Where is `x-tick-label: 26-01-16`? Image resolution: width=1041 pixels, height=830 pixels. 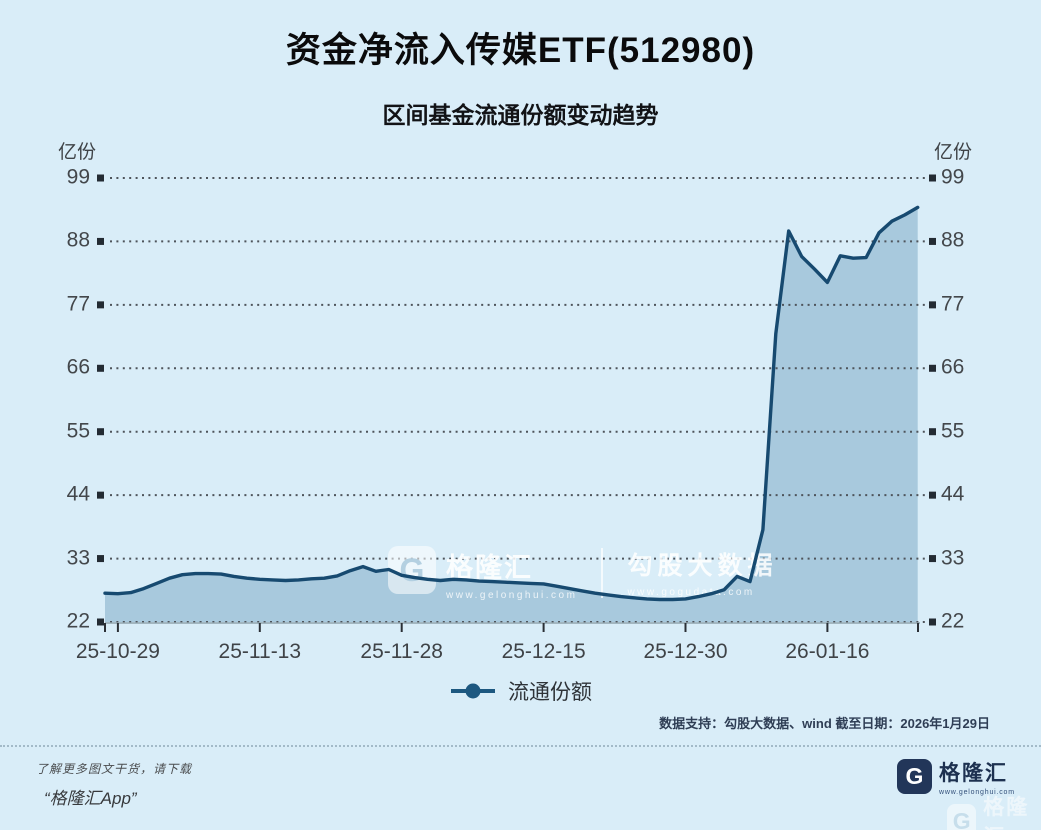
x-tick-label: 26-01-16 is located at coordinates (827, 651).